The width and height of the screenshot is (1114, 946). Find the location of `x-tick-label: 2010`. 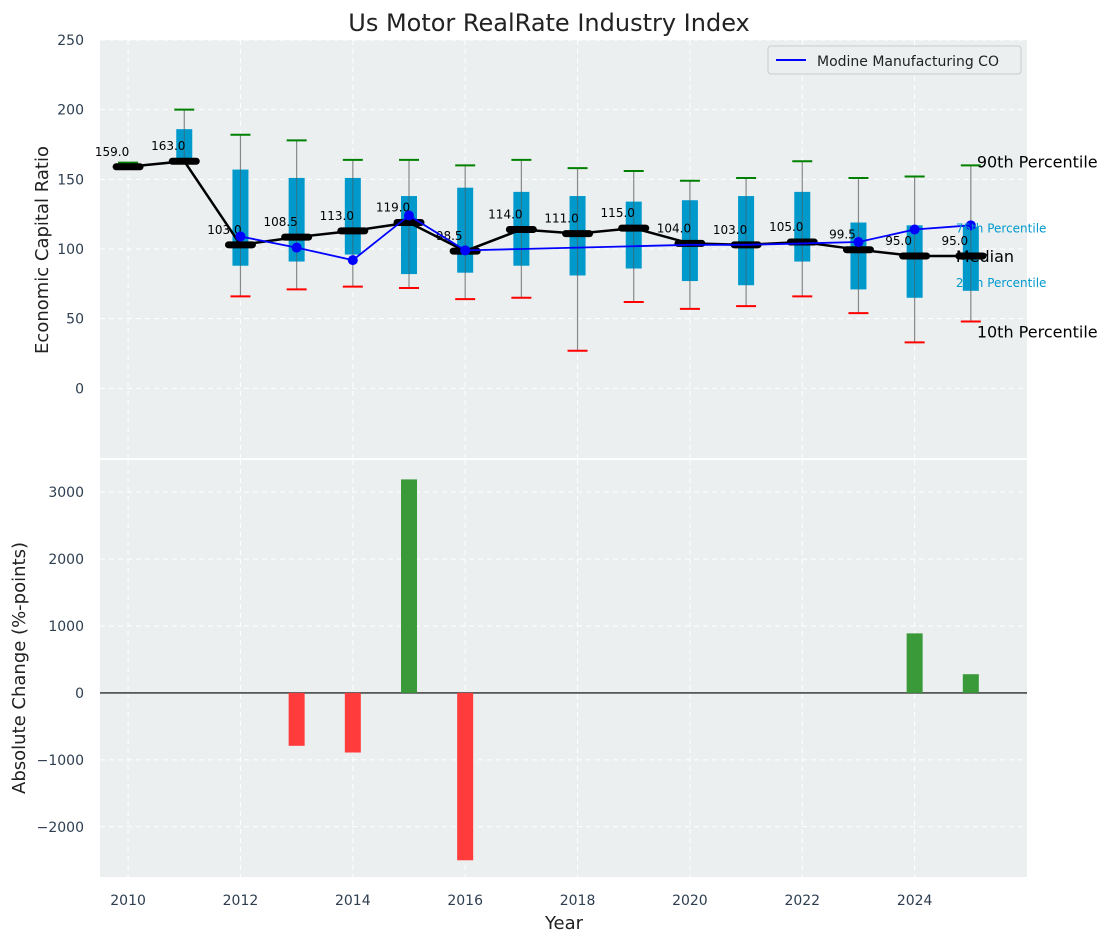

x-tick-label: 2010 is located at coordinates (128, 901).